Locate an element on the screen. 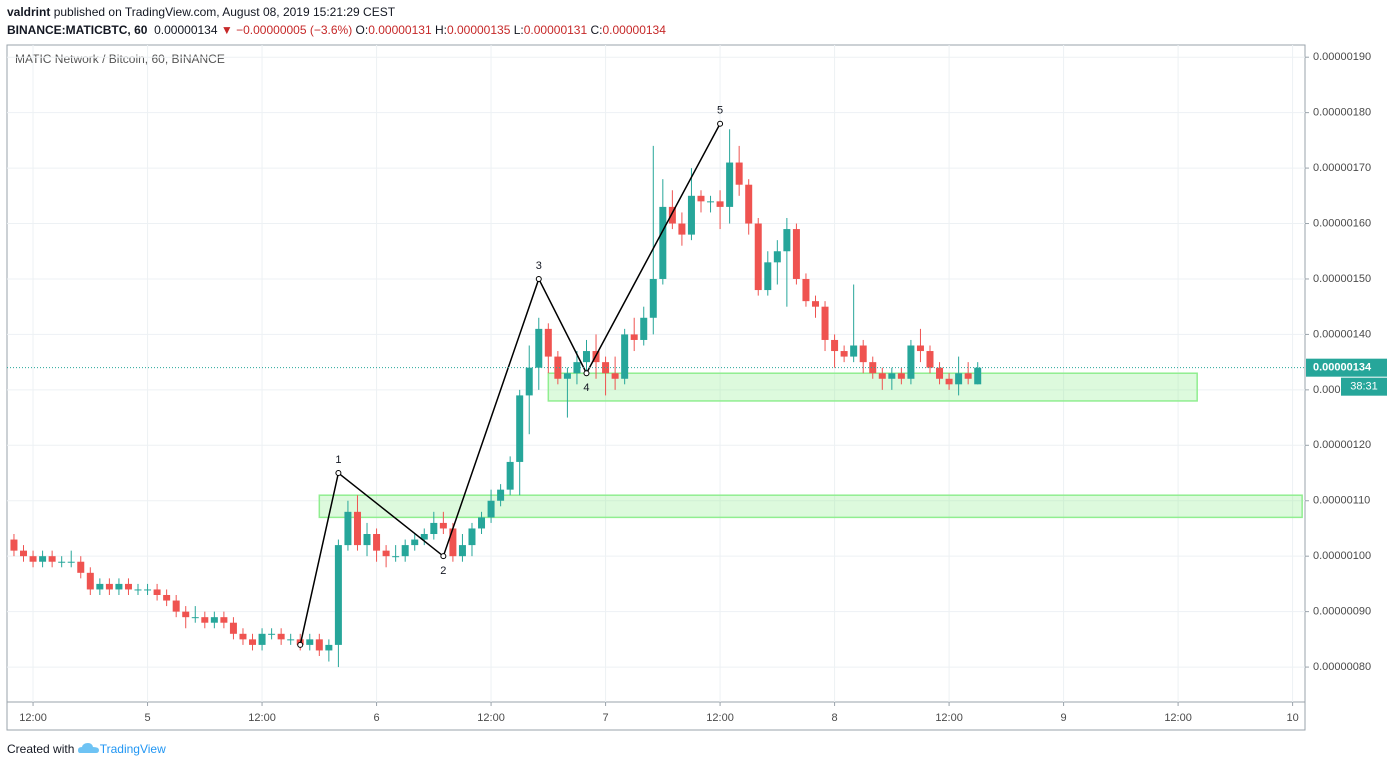 This screenshot has height=768, width=1391. x-tick-label: 9 is located at coordinates (1064, 718).